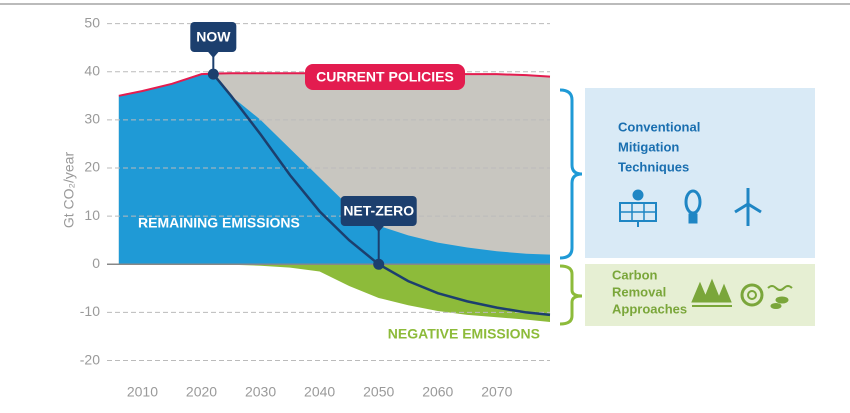 Image resolution: width=850 pixels, height=413 pixels. I want to click on panel-text: Removal, so click(639, 291).